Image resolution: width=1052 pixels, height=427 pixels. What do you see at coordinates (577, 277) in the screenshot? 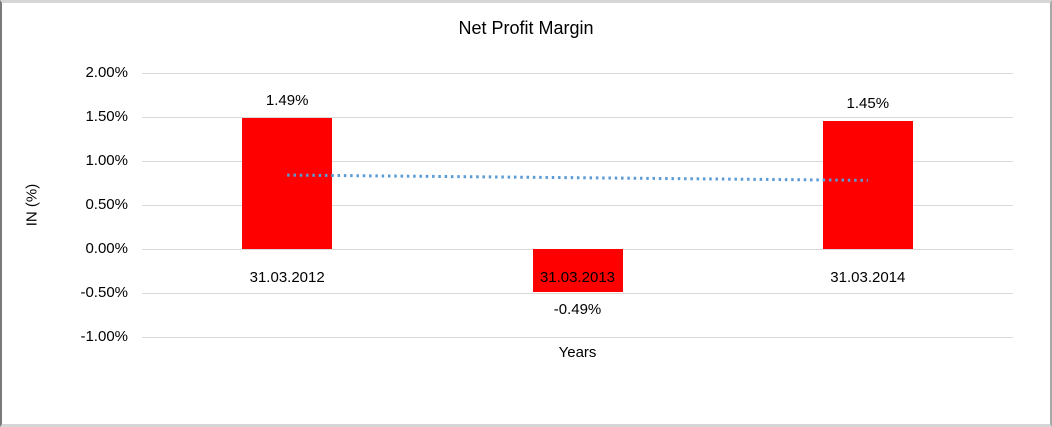
I see `x-category-label: 31.03.2013` at bounding box center [577, 277].